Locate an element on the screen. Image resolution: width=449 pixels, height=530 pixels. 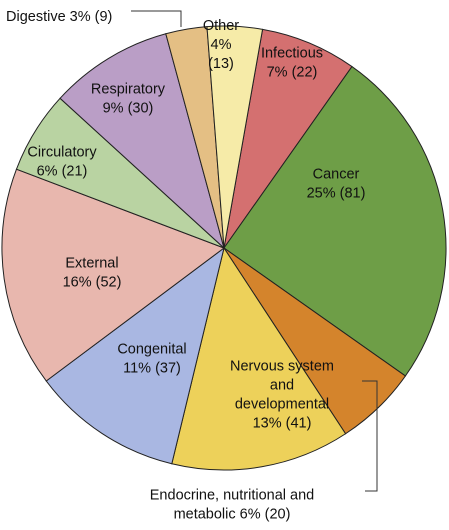
leader-line-endocrine is located at coordinates (370, 436).